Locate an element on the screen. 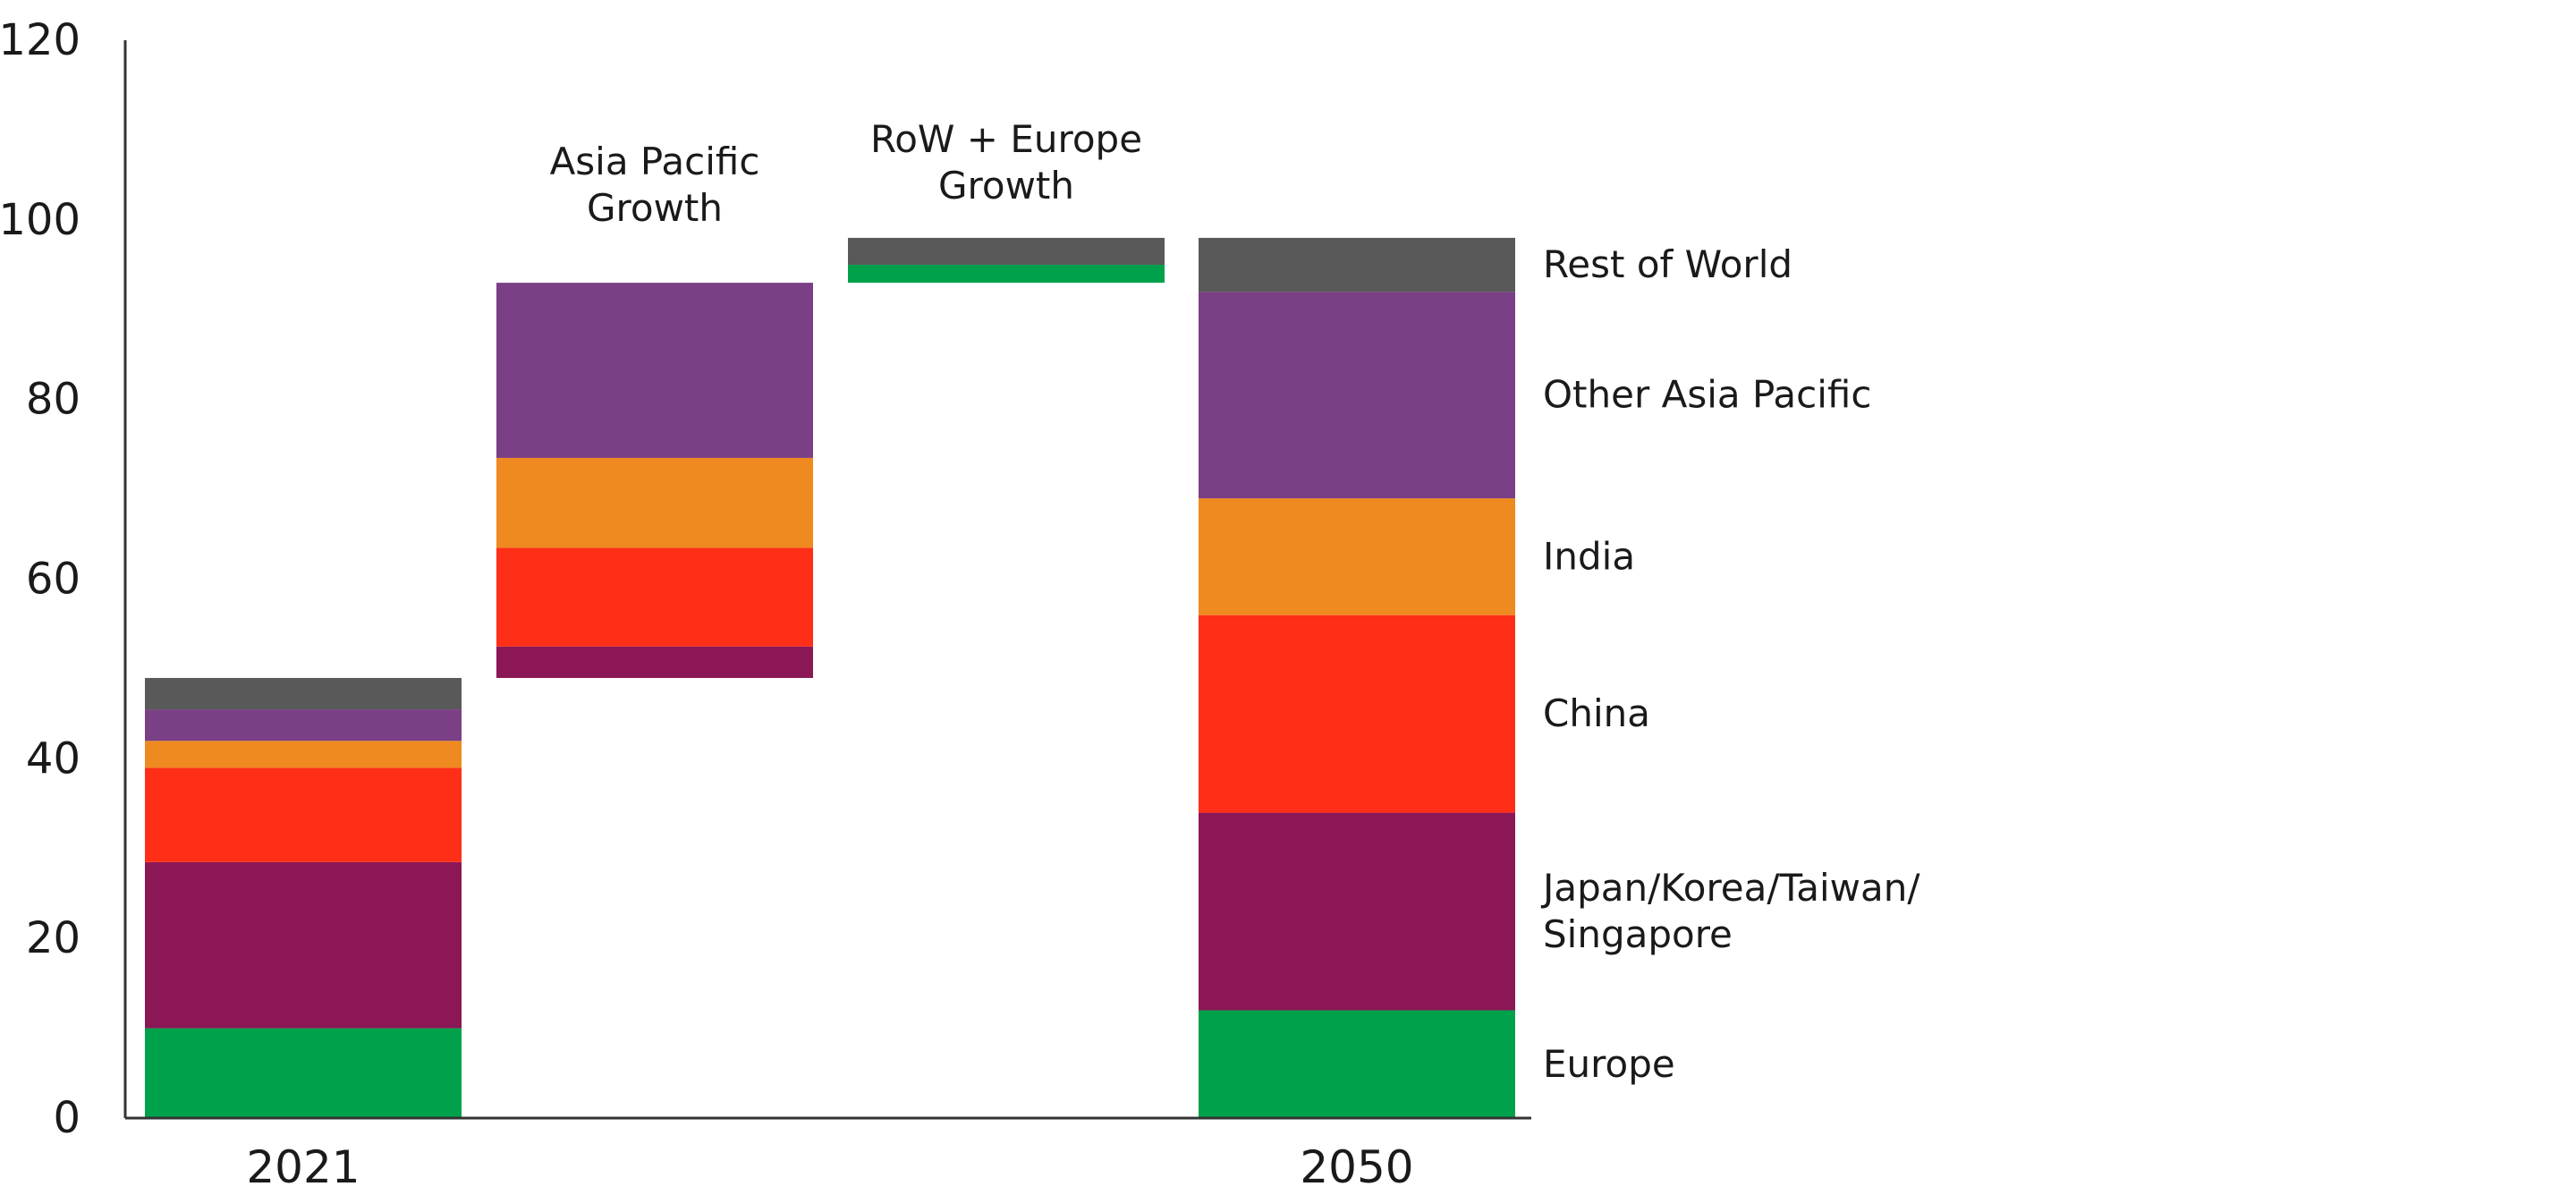 The width and height of the screenshot is (2576, 1195). bar-annotations: Asia Pacific Growth RoW + Europe Growth is located at coordinates (846, 173).